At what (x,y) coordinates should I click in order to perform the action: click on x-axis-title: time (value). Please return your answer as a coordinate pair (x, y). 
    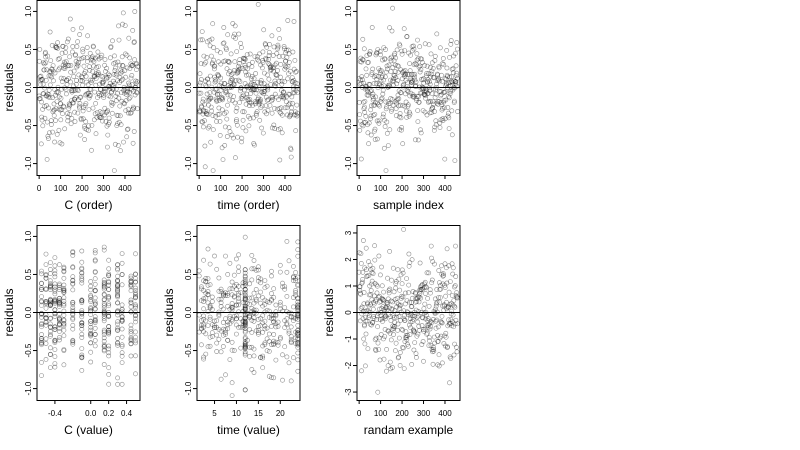
    Looking at the image, I should click on (248, 430).